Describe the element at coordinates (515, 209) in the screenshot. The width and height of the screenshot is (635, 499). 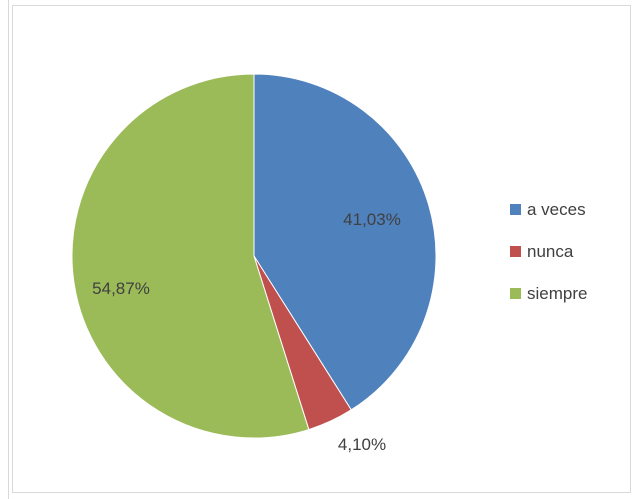
I see `legend-swatch-a-veces` at that location.